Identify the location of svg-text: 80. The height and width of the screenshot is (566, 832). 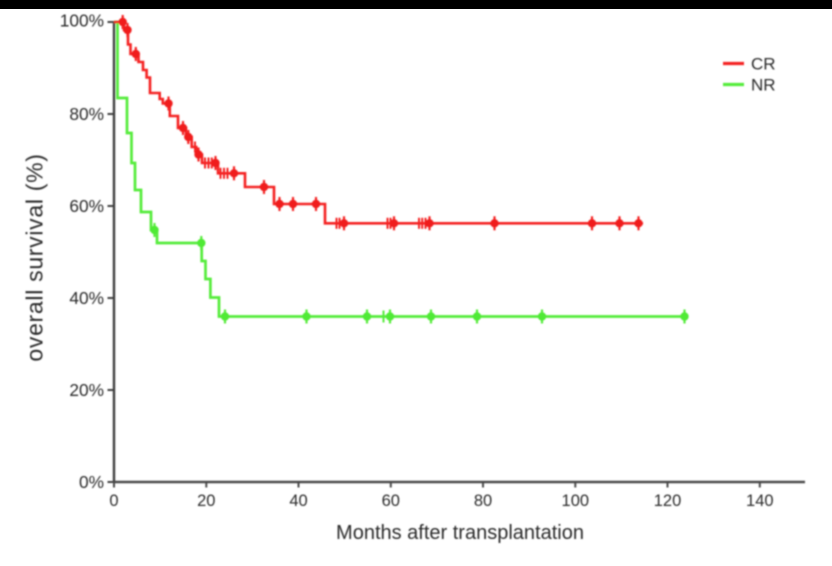
(483, 501).